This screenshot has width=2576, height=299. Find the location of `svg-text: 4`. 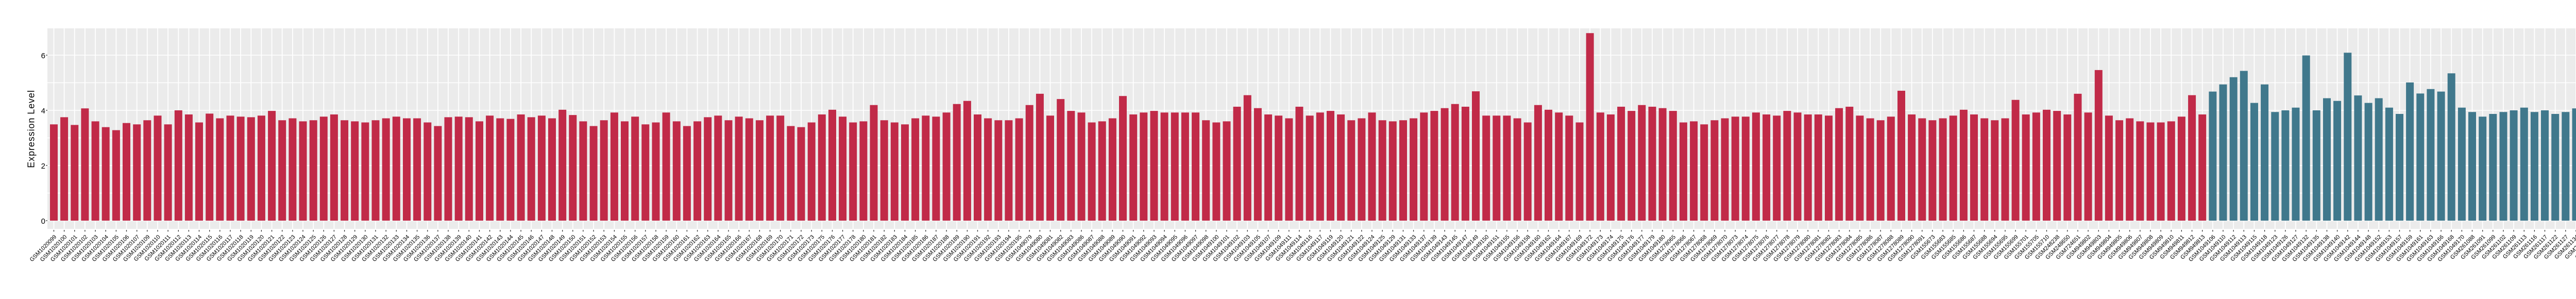

svg-text: 4 is located at coordinates (43, 111).